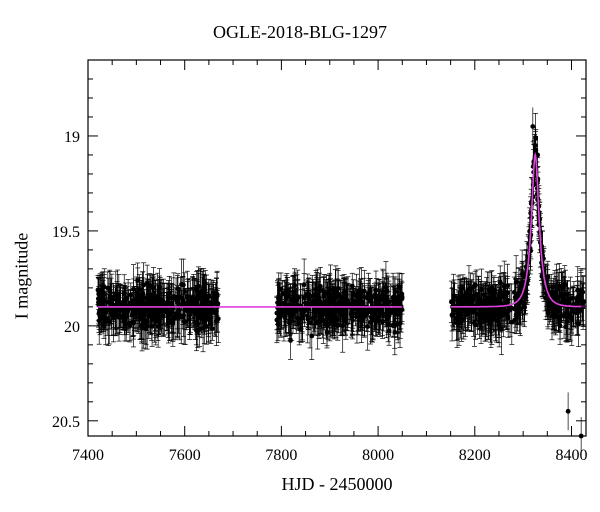  What do you see at coordinates (300, 32) in the screenshot?
I see `chart-title: OGLE-2018-BLG-1297` at bounding box center [300, 32].